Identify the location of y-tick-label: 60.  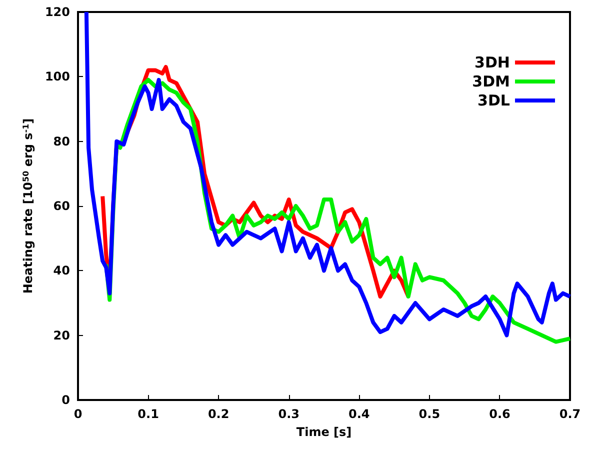
(61, 206).